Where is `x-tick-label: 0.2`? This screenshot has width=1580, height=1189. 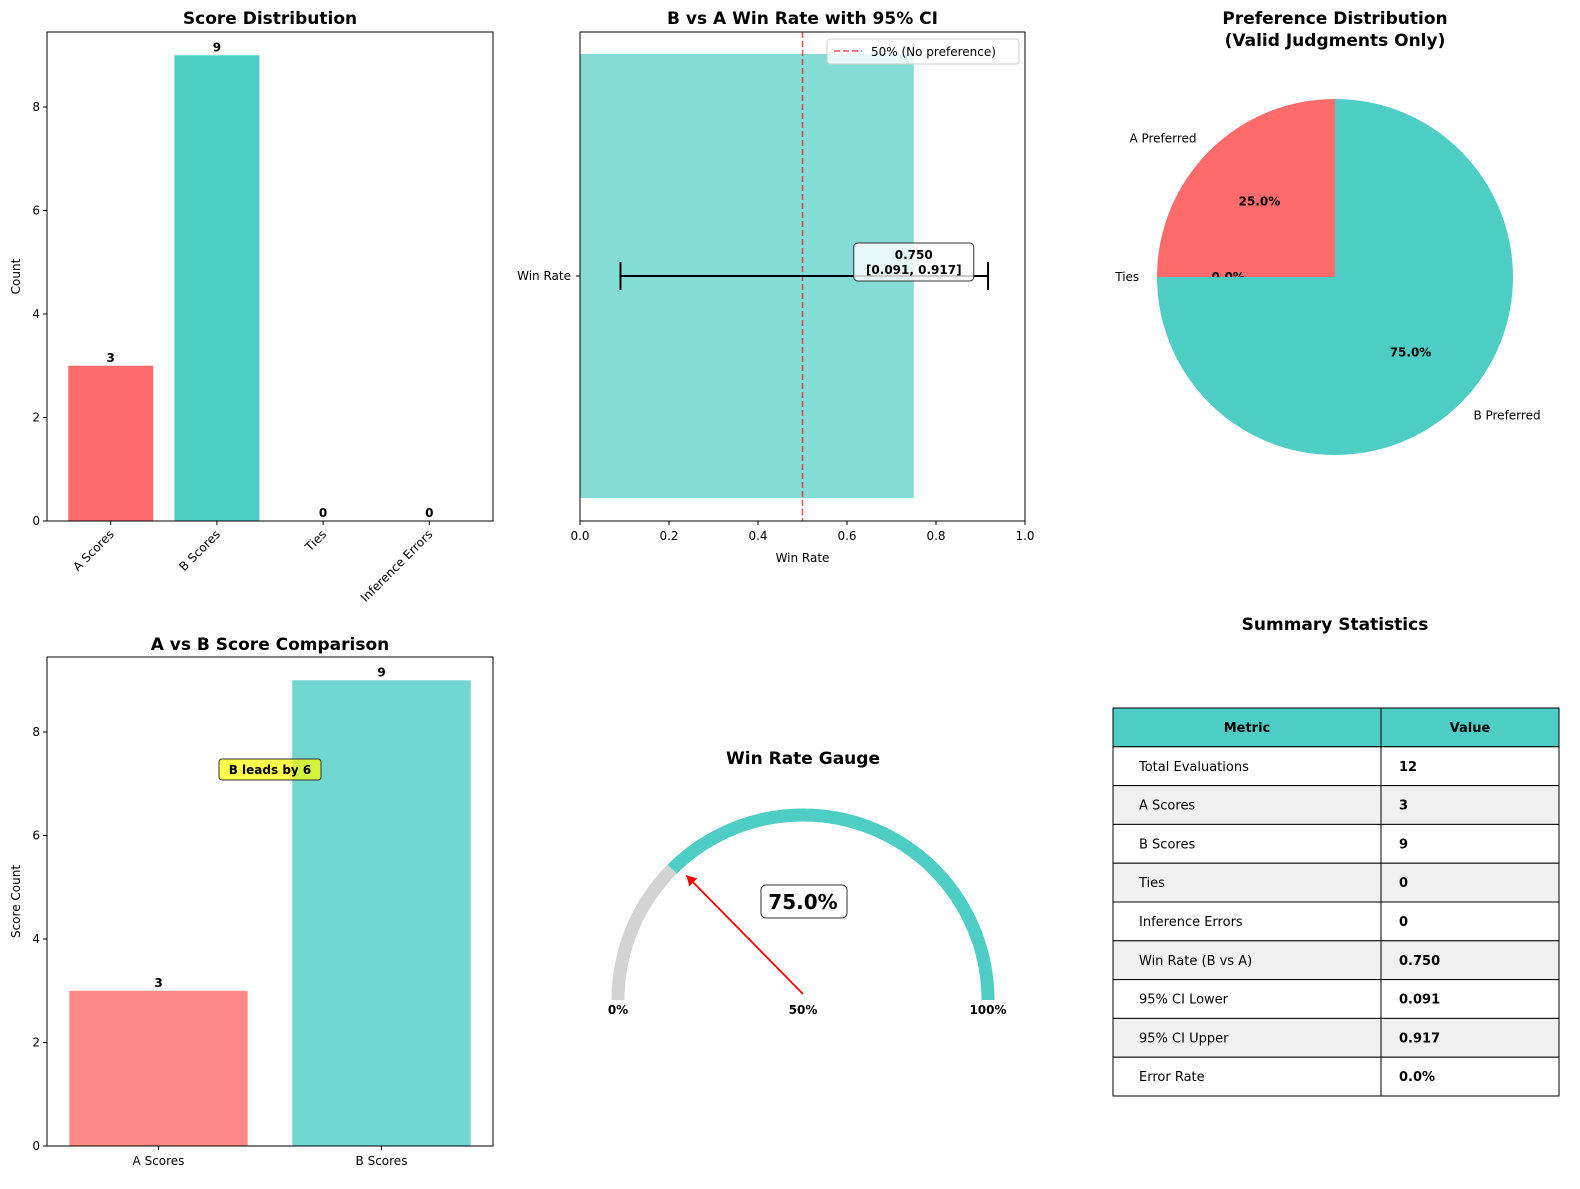 x-tick-label: 0.2 is located at coordinates (668, 536).